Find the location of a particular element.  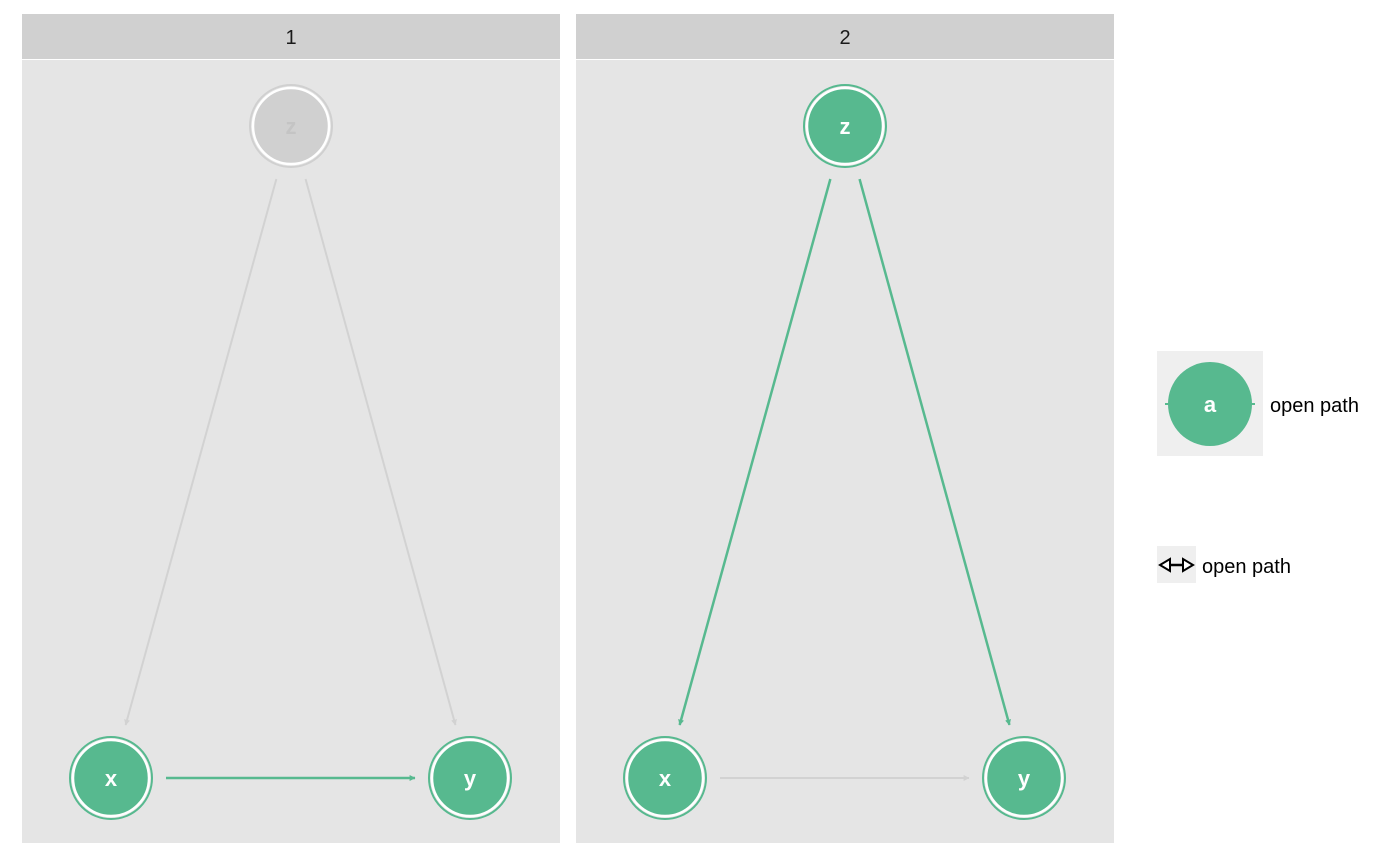

panel-2-strip-label: 2 is located at coordinates (844, 38).